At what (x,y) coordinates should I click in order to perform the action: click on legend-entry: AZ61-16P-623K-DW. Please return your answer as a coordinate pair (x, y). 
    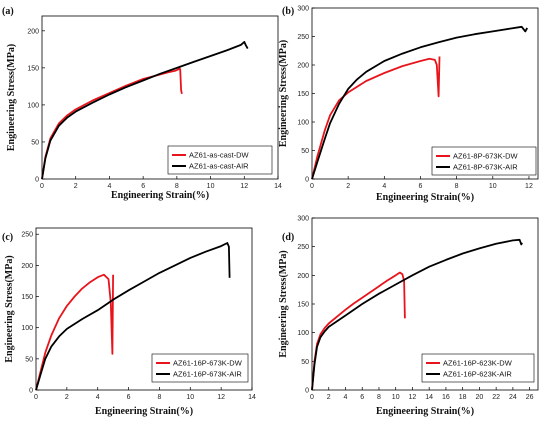
    Looking at the image, I should click on (478, 363).